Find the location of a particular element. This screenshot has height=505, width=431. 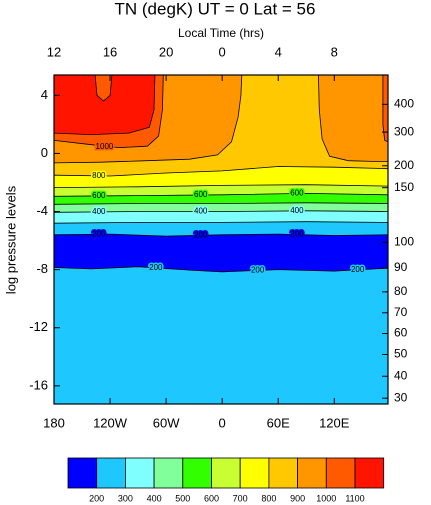

colorbar-label: 500 is located at coordinates (182, 498).